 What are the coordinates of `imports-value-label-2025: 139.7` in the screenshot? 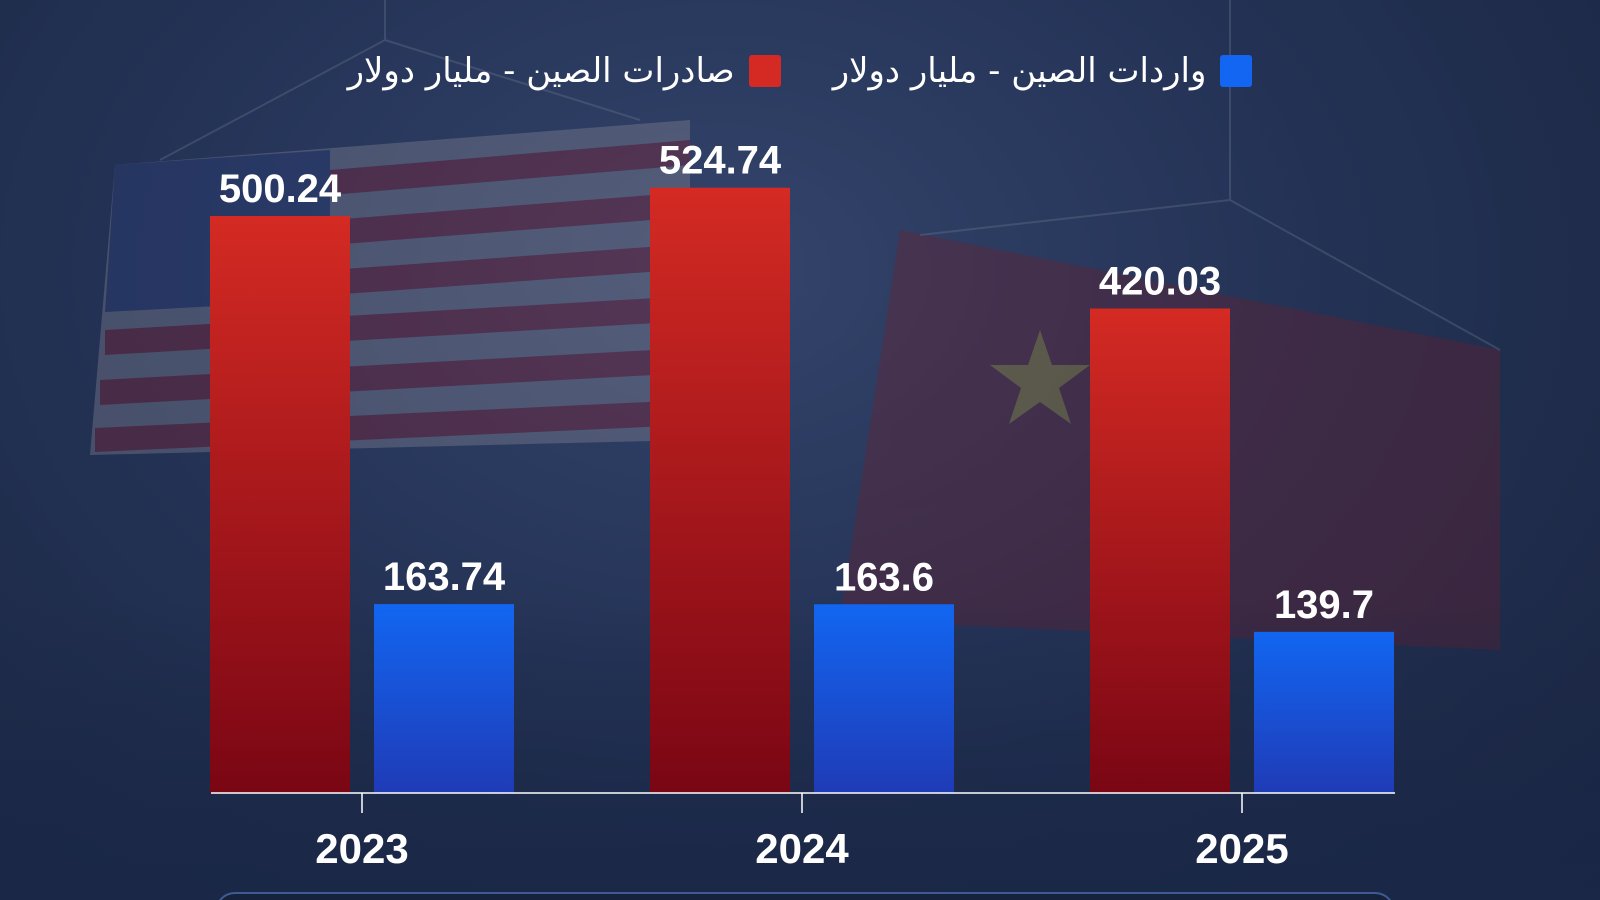 It's located at (1324, 605).